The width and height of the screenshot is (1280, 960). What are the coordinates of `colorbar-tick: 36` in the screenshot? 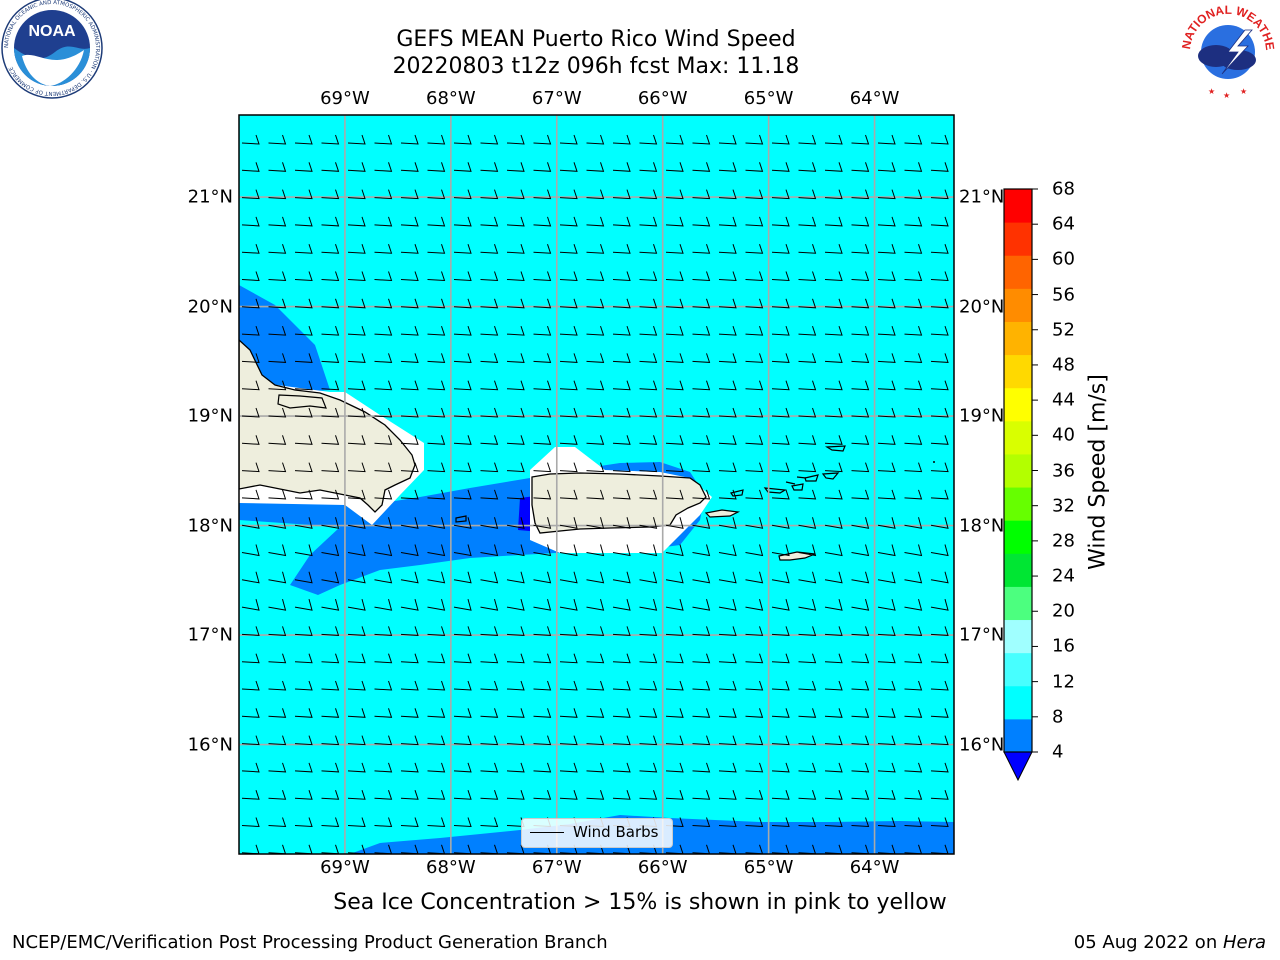 It's located at (1063, 470).